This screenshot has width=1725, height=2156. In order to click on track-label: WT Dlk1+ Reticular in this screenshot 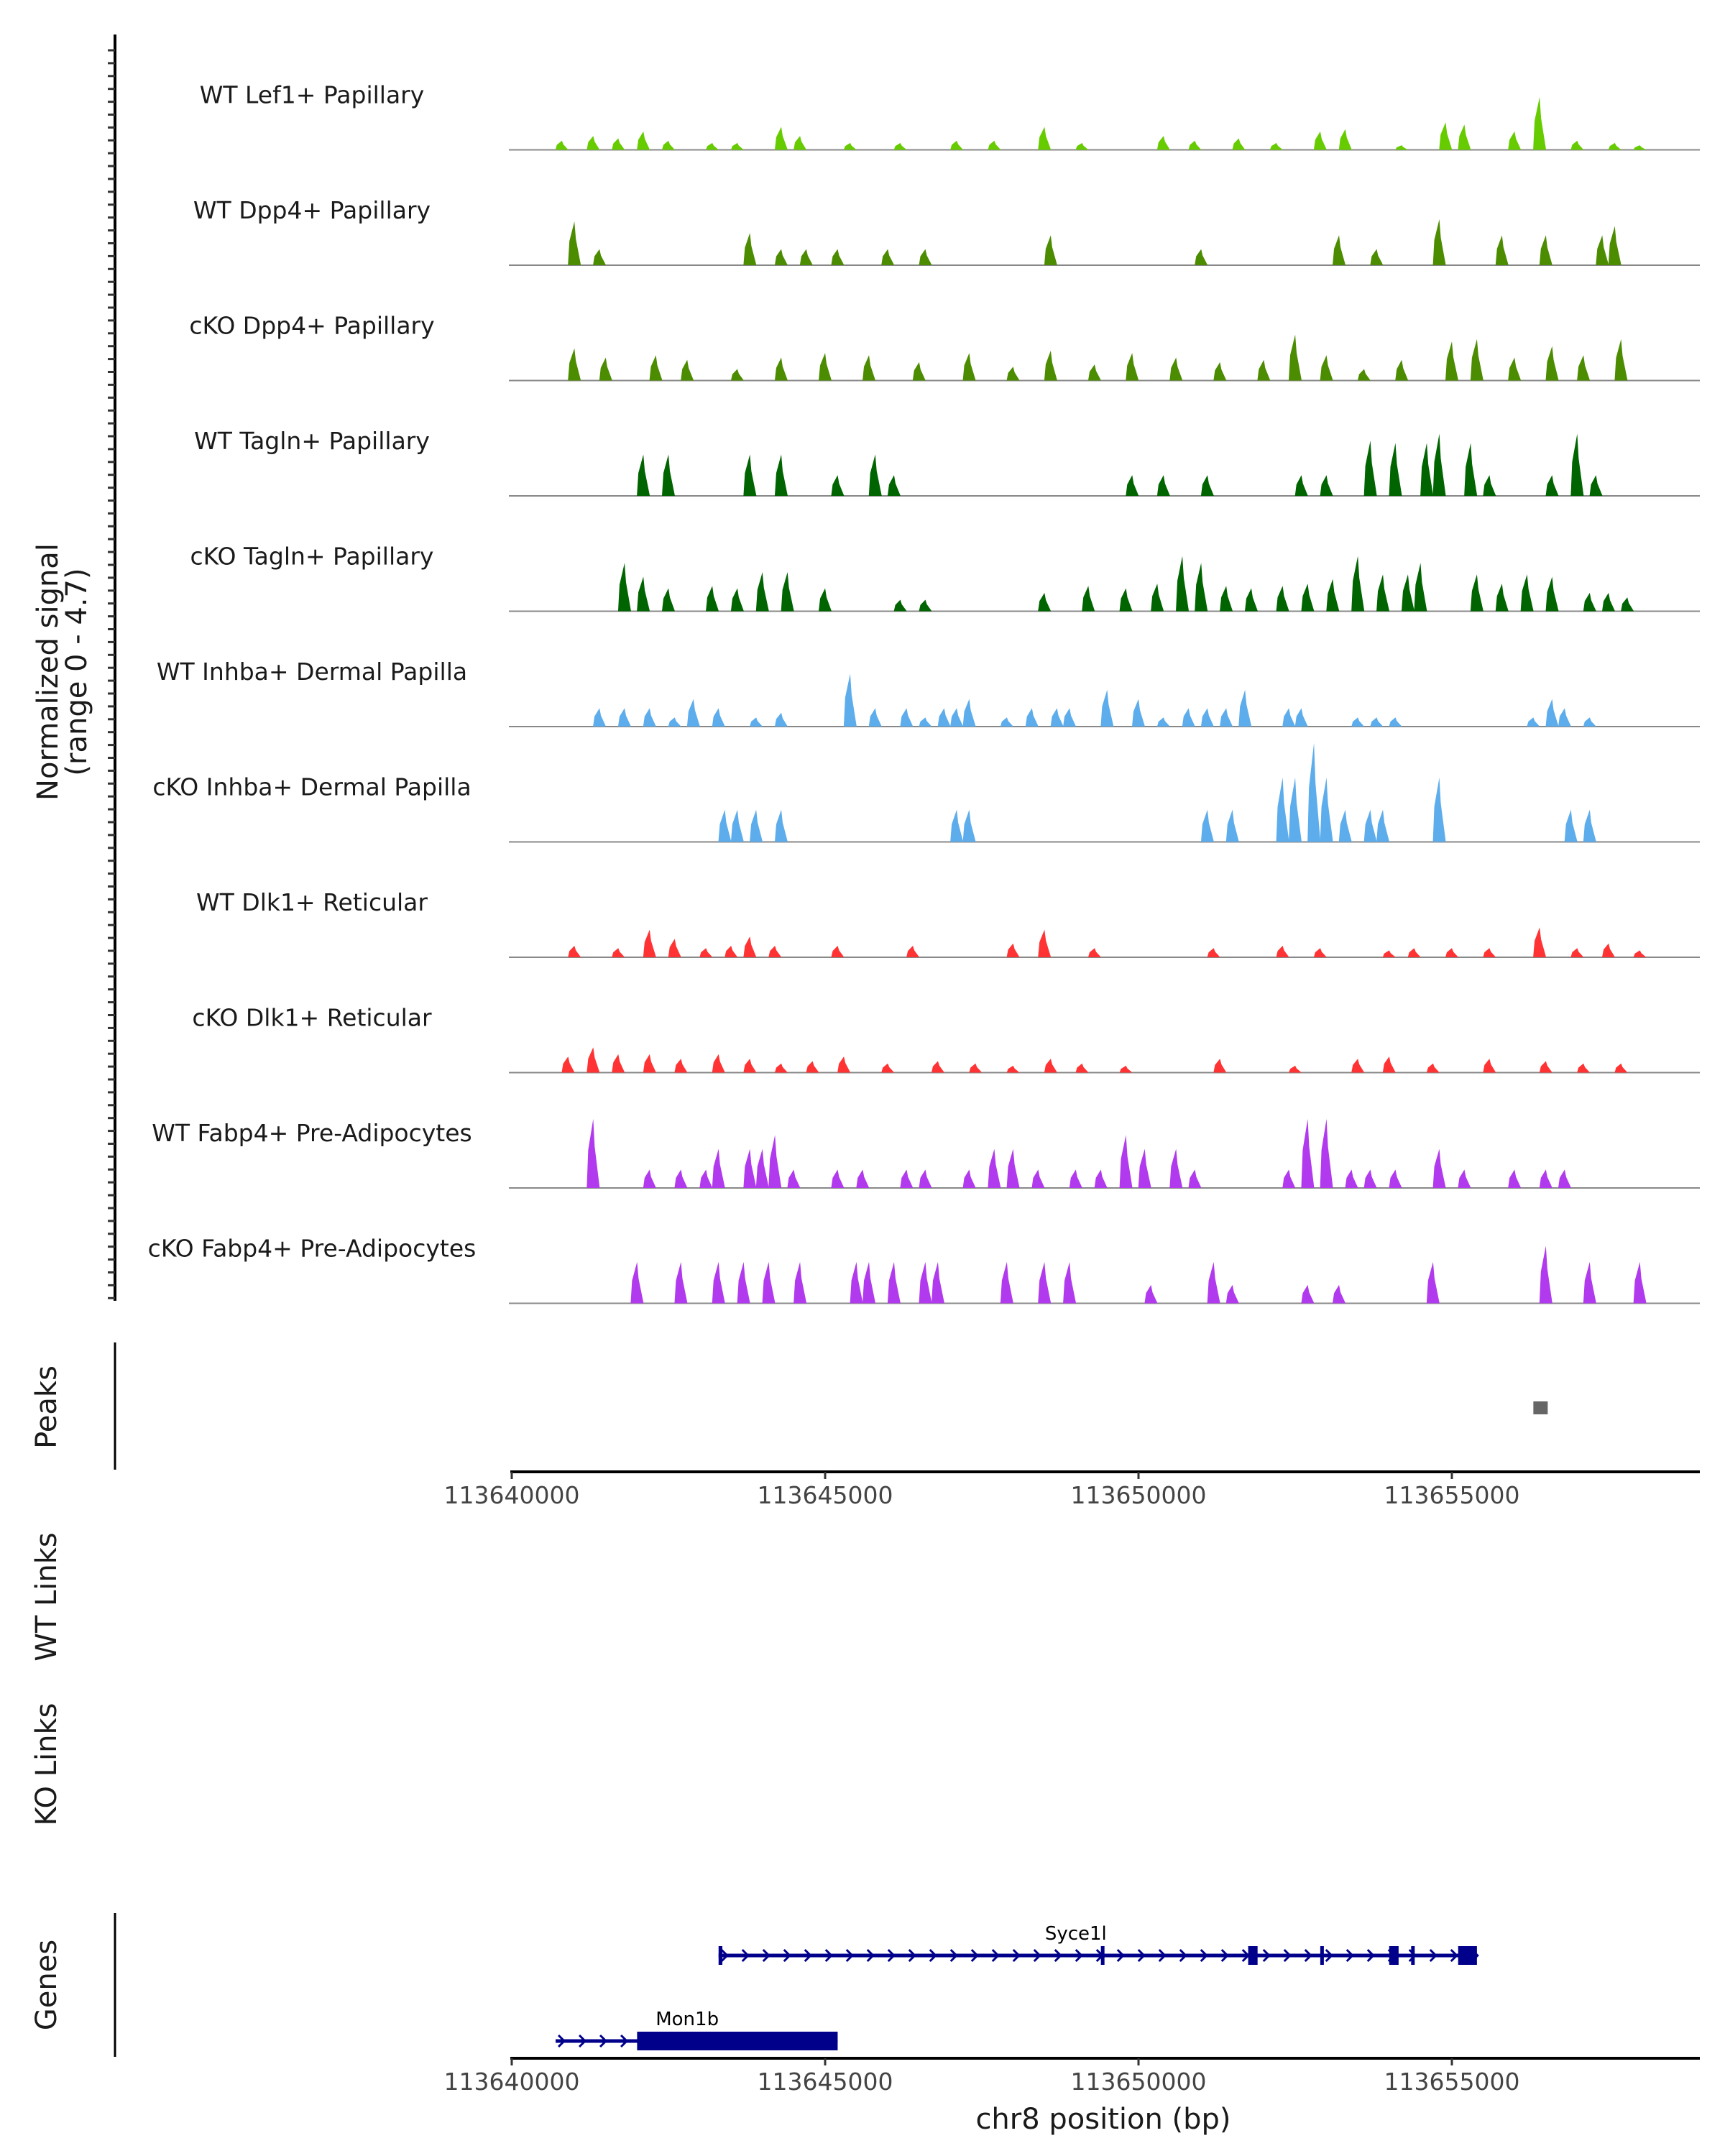, I will do `click(312, 902)`.